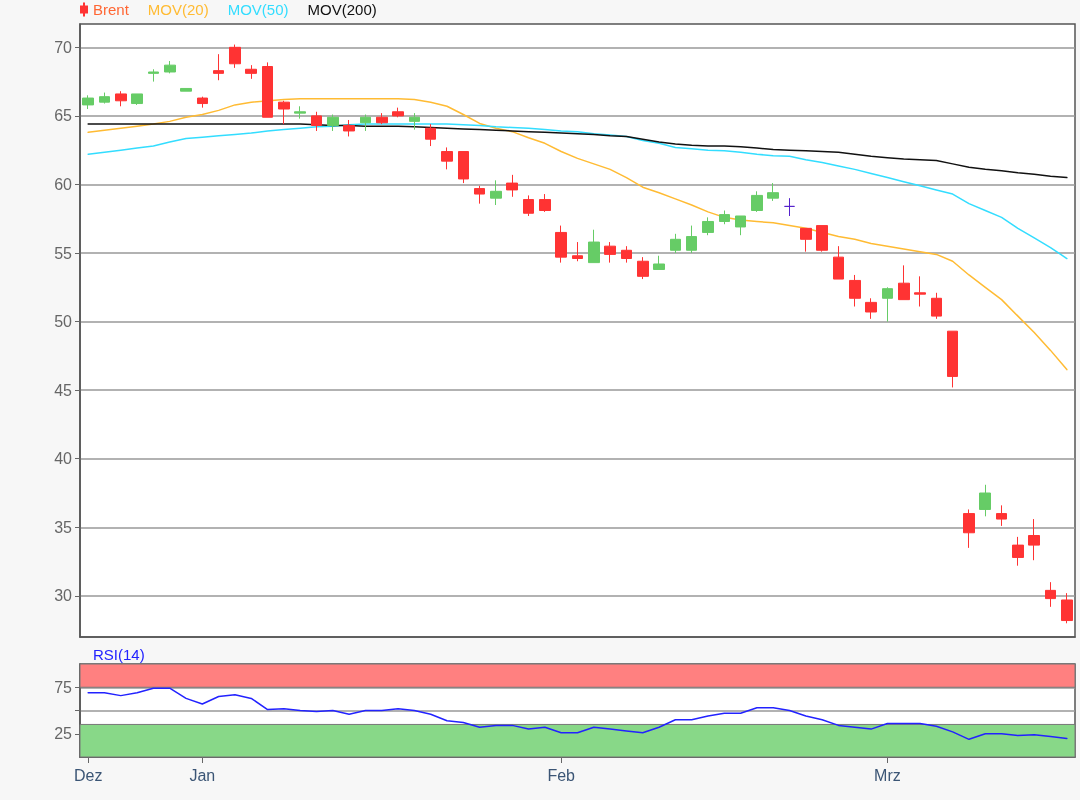 The width and height of the screenshot is (1080, 800). What do you see at coordinates (63, 322) in the screenshot?
I see `y-tick-label: 50` at bounding box center [63, 322].